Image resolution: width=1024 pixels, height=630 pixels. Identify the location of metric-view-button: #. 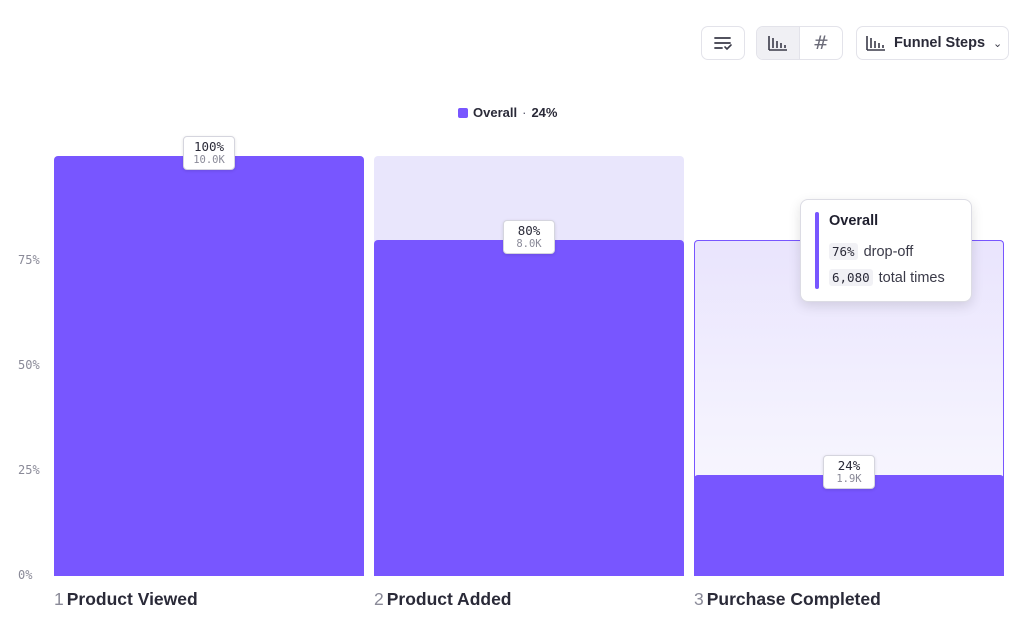
(821, 43).